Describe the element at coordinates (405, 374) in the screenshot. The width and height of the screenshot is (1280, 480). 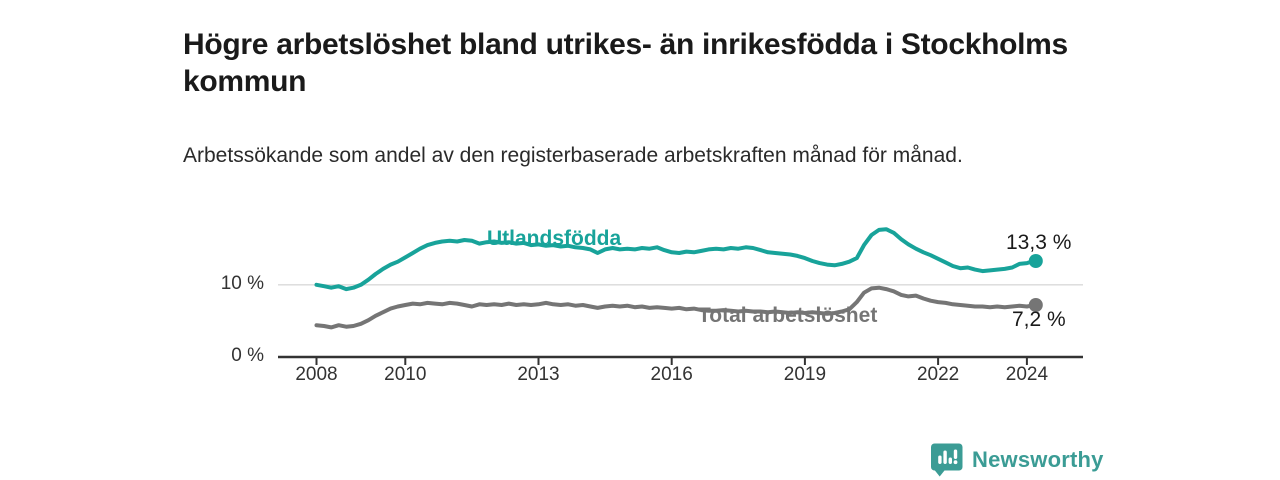
I see `x-axis-tick-label: 2010` at that location.